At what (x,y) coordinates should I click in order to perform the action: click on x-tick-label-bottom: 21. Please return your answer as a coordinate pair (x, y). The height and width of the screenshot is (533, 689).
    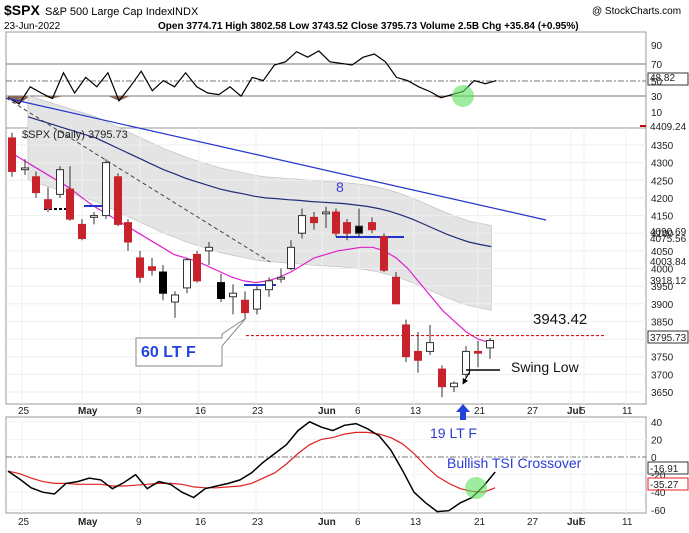
    Looking at the image, I should click on (480, 522).